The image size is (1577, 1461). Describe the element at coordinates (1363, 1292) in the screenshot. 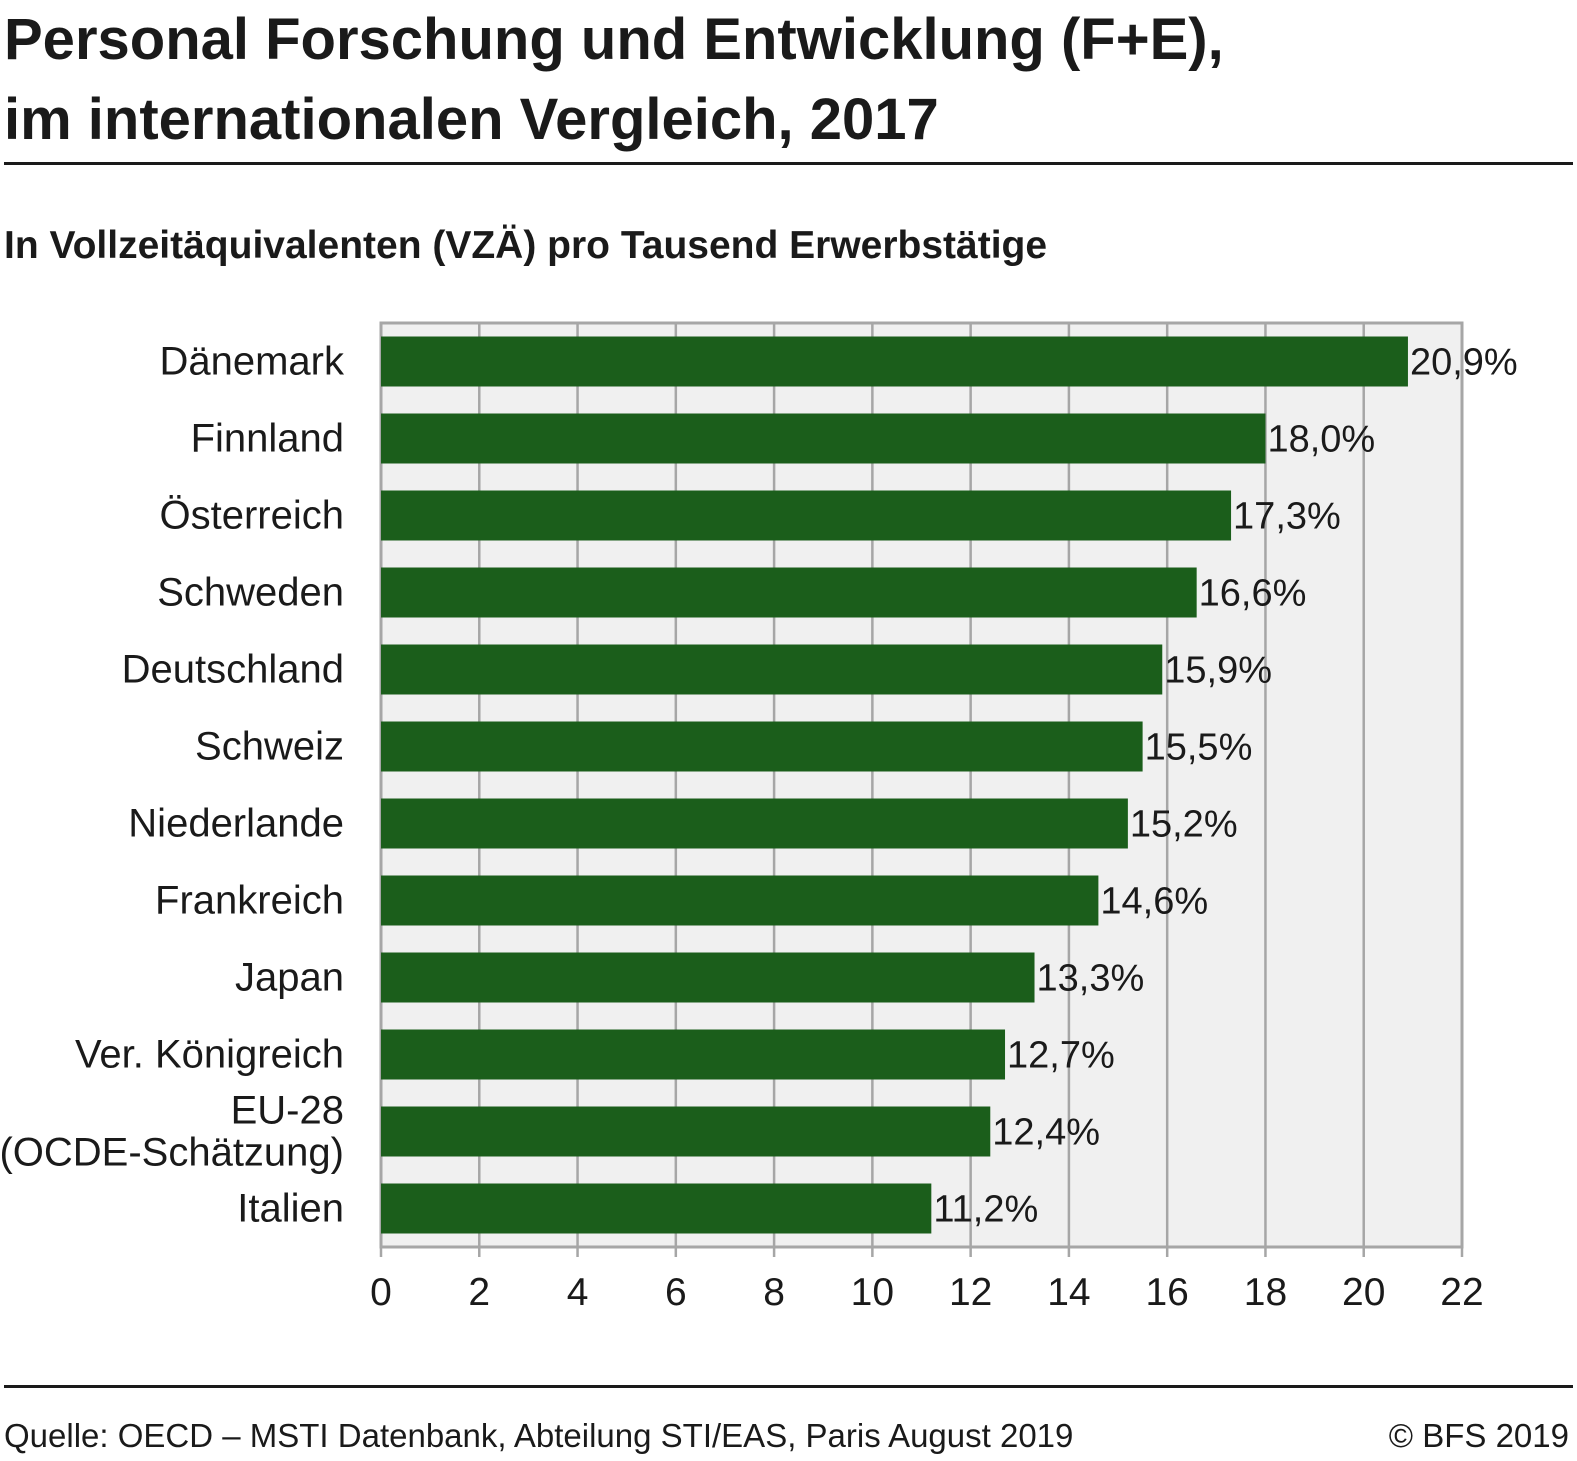

I see `x-tick-label-10: 20` at that location.